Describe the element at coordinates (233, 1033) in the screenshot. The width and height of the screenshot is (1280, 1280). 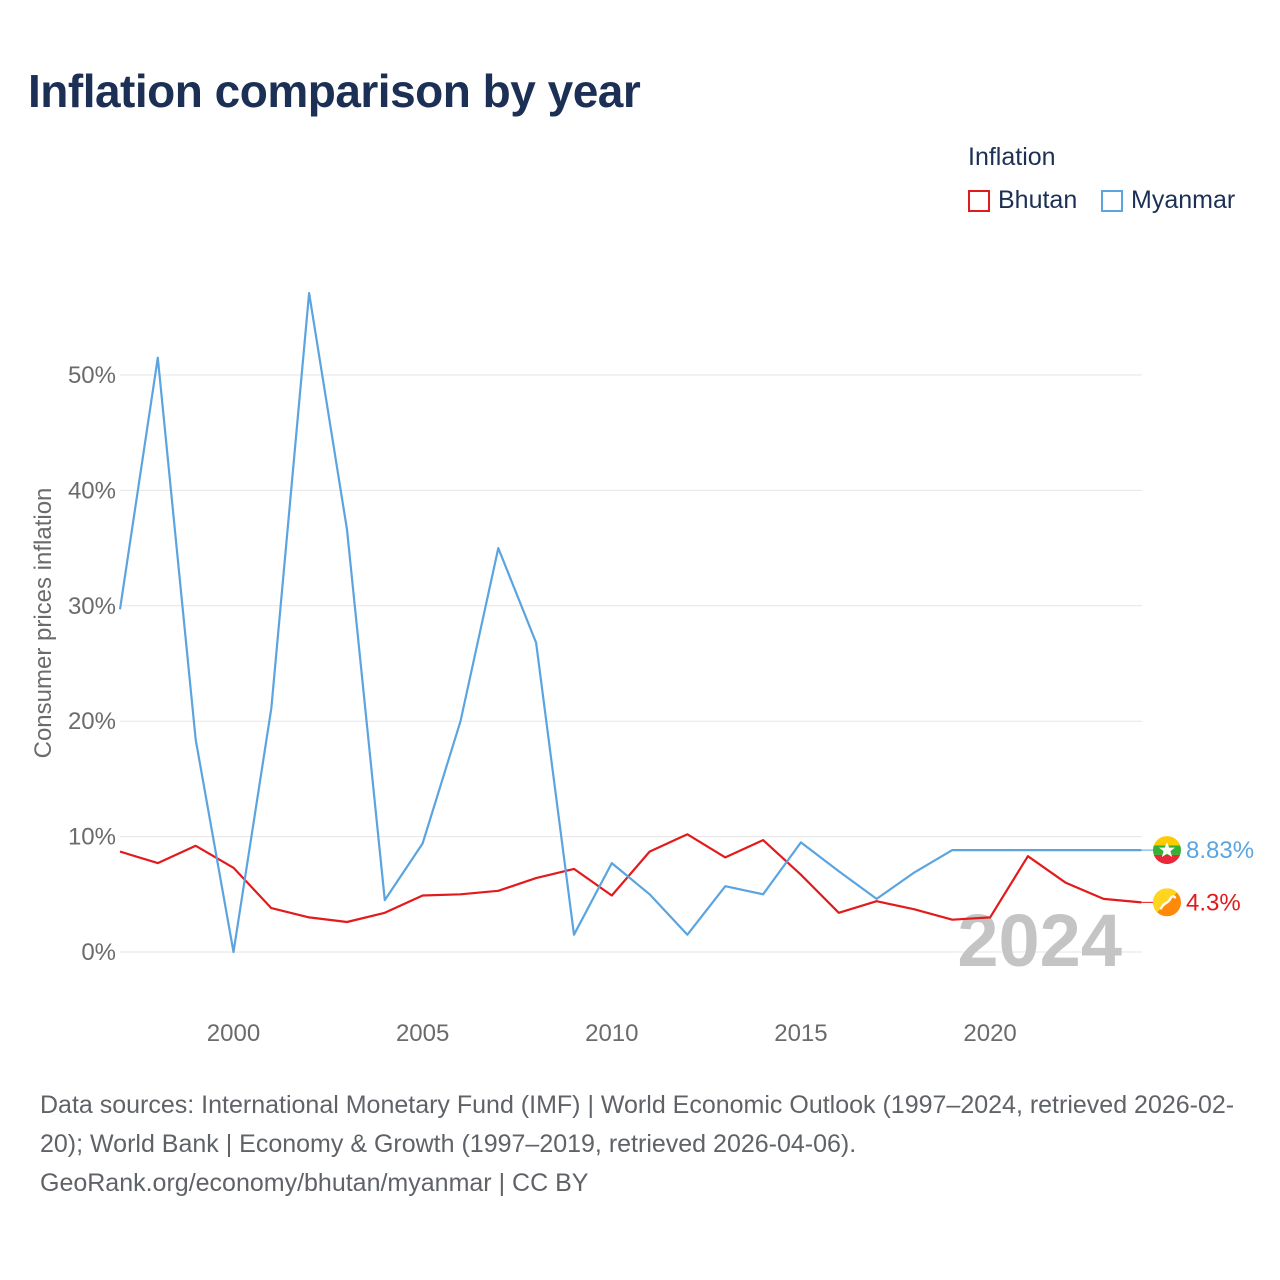
I see `x-tick-label: 2000` at that location.